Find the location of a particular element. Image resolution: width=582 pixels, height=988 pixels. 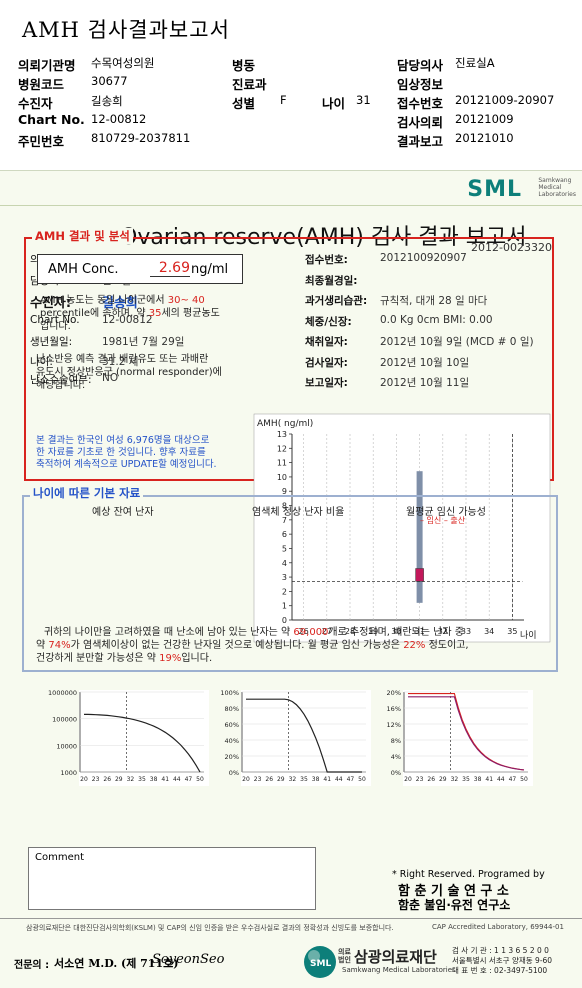

x-tick-label: 34 is located at coordinates (489, 631).